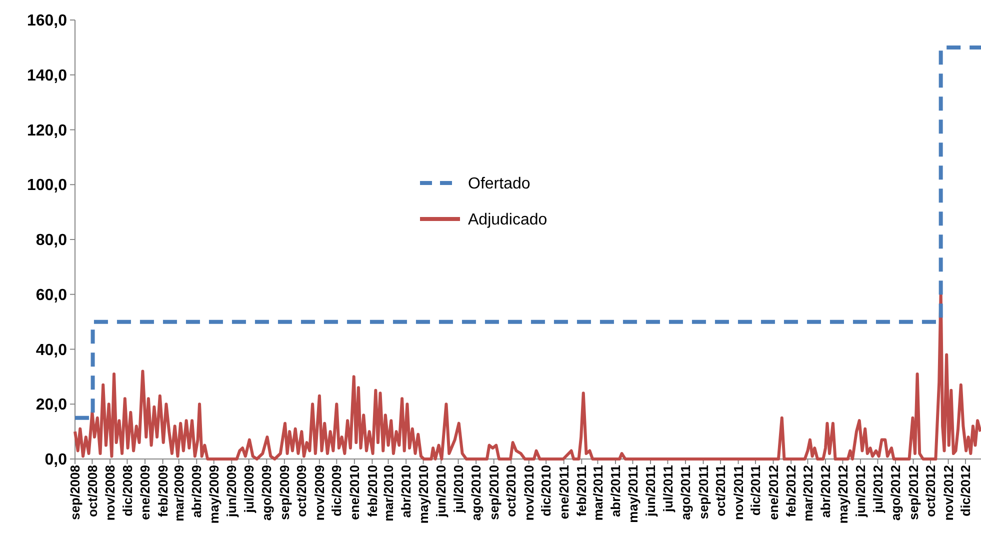 This screenshot has width=981, height=537. I want to click on x-tick-label: jul/2011, so click(668, 489).